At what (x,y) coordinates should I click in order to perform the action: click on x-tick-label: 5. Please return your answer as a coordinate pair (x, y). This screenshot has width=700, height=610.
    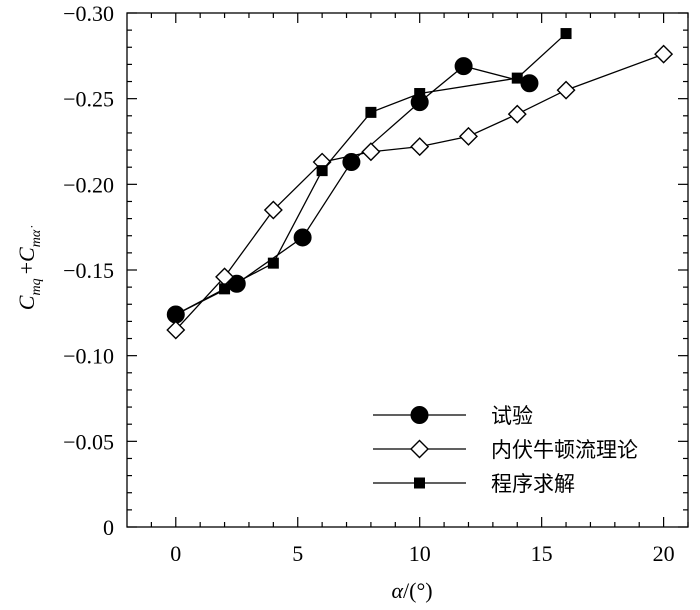
    Looking at the image, I should click on (297, 553).